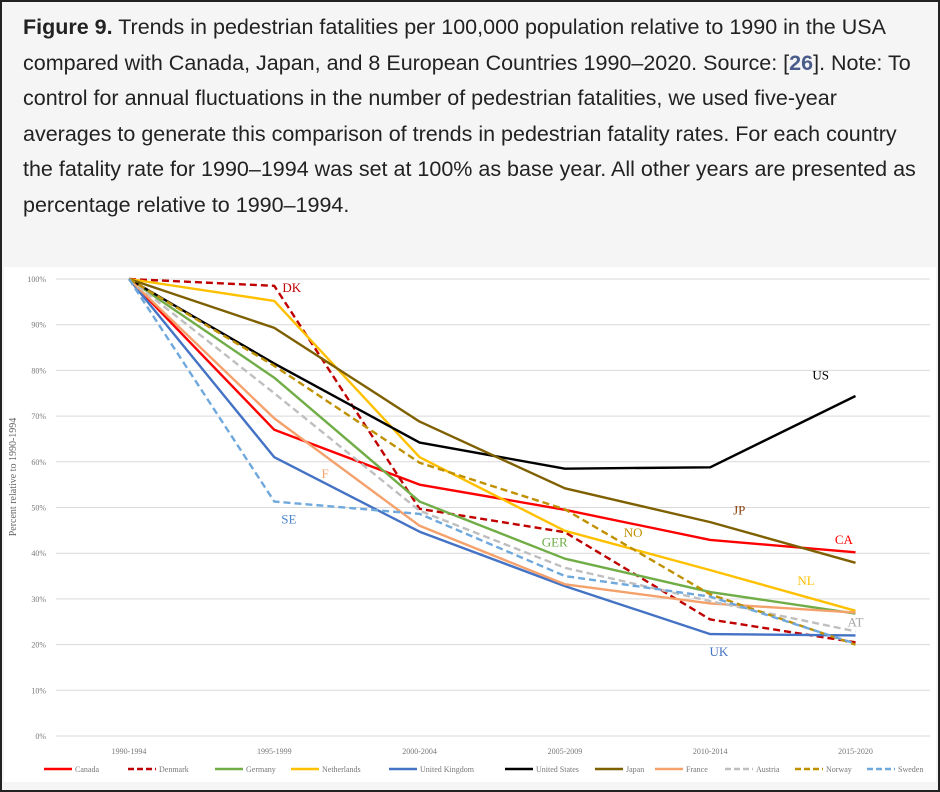 This screenshot has width=940, height=792. I want to click on y-tick-label: 50%, so click(38, 508).